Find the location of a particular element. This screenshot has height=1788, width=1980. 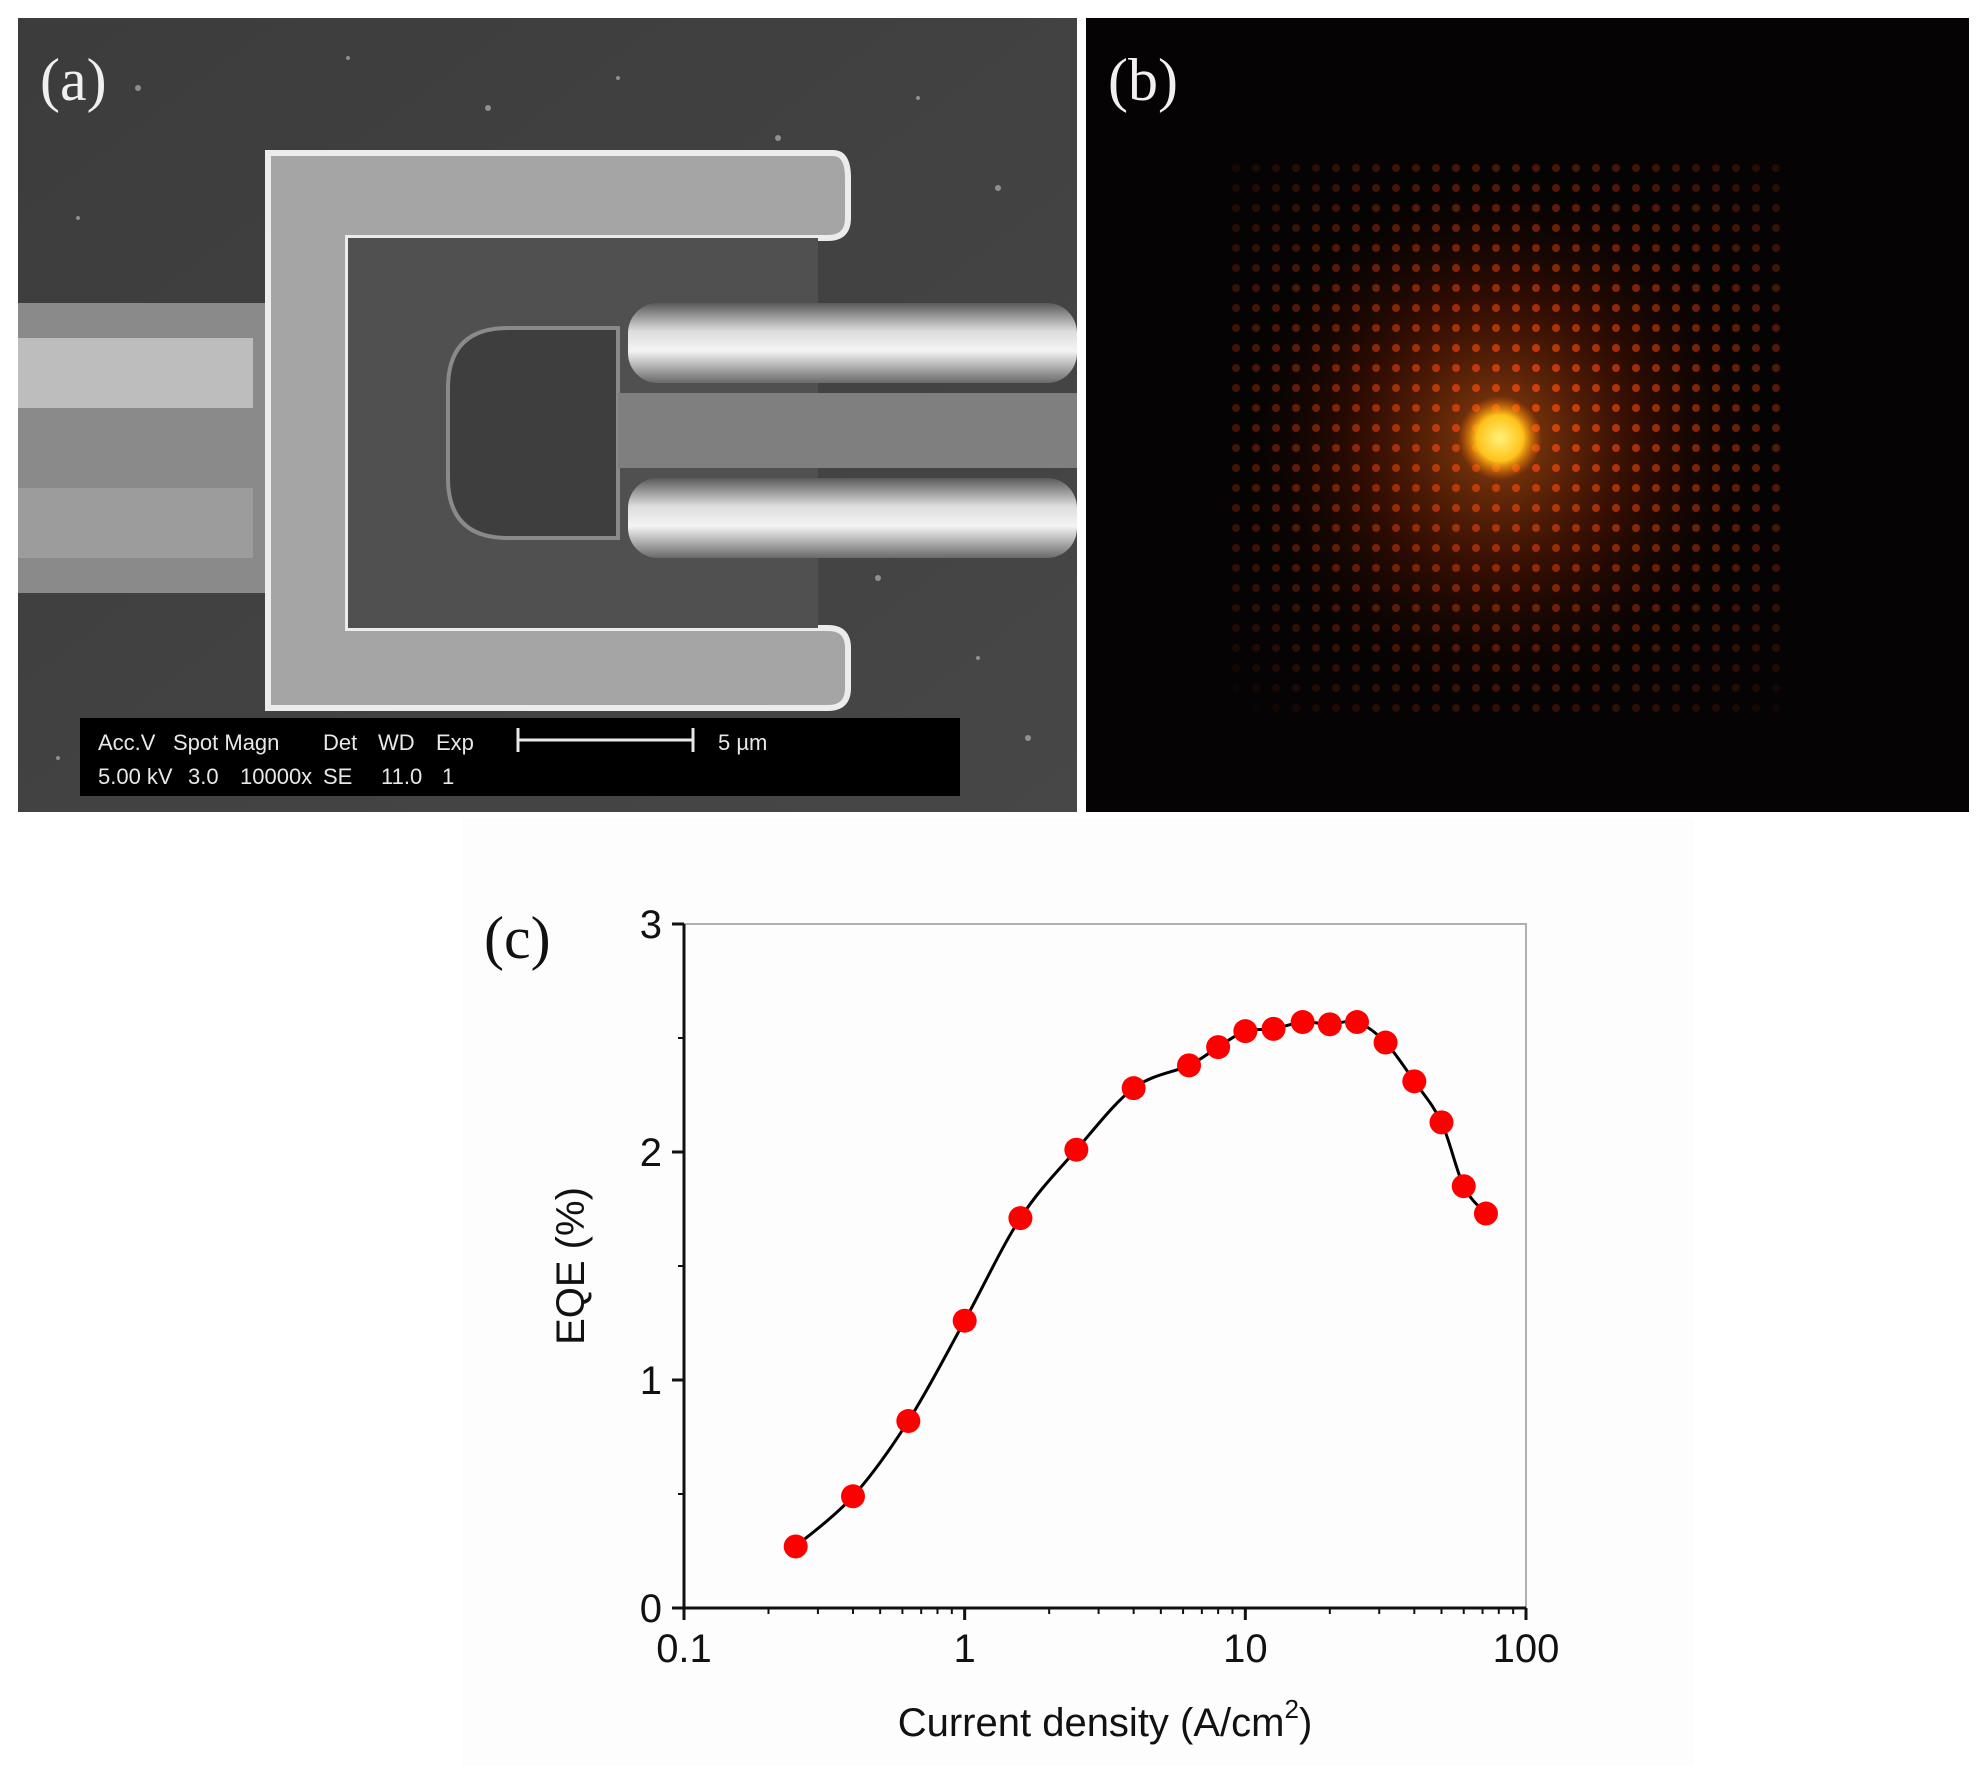

databar-value: 10000x is located at coordinates (276, 776).